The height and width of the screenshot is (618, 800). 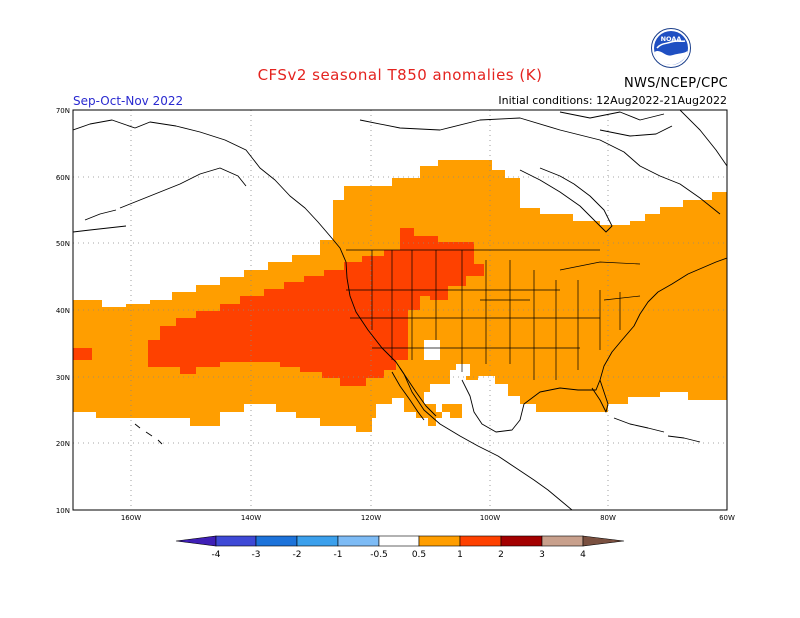 I want to click on logo-text: NOAA, so click(x=671, y=39).